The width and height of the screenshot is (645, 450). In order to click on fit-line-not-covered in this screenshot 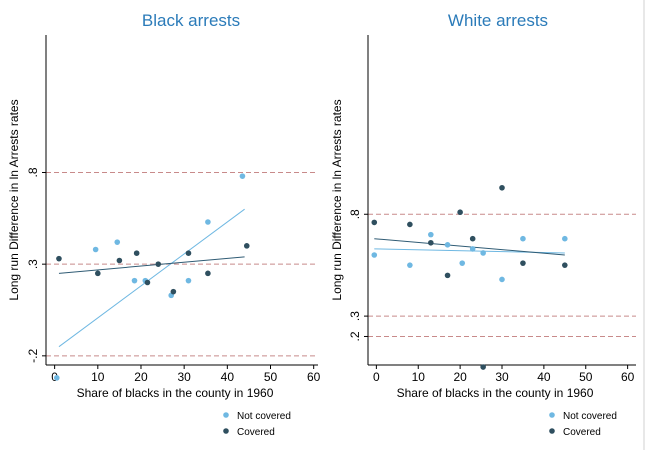, I will do `click(151, 278)`.